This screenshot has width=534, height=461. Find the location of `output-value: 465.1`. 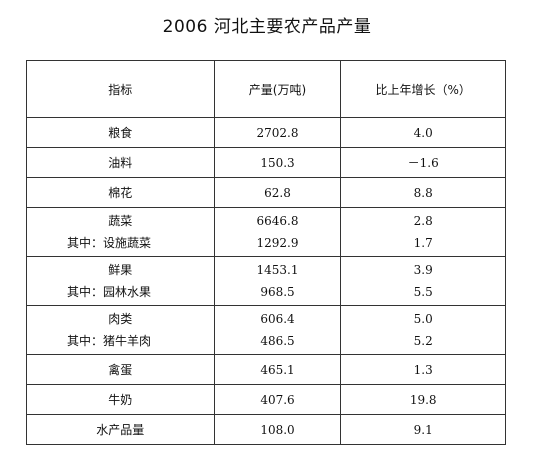

output-value: 465.1 is located at coordinates (277, 369).